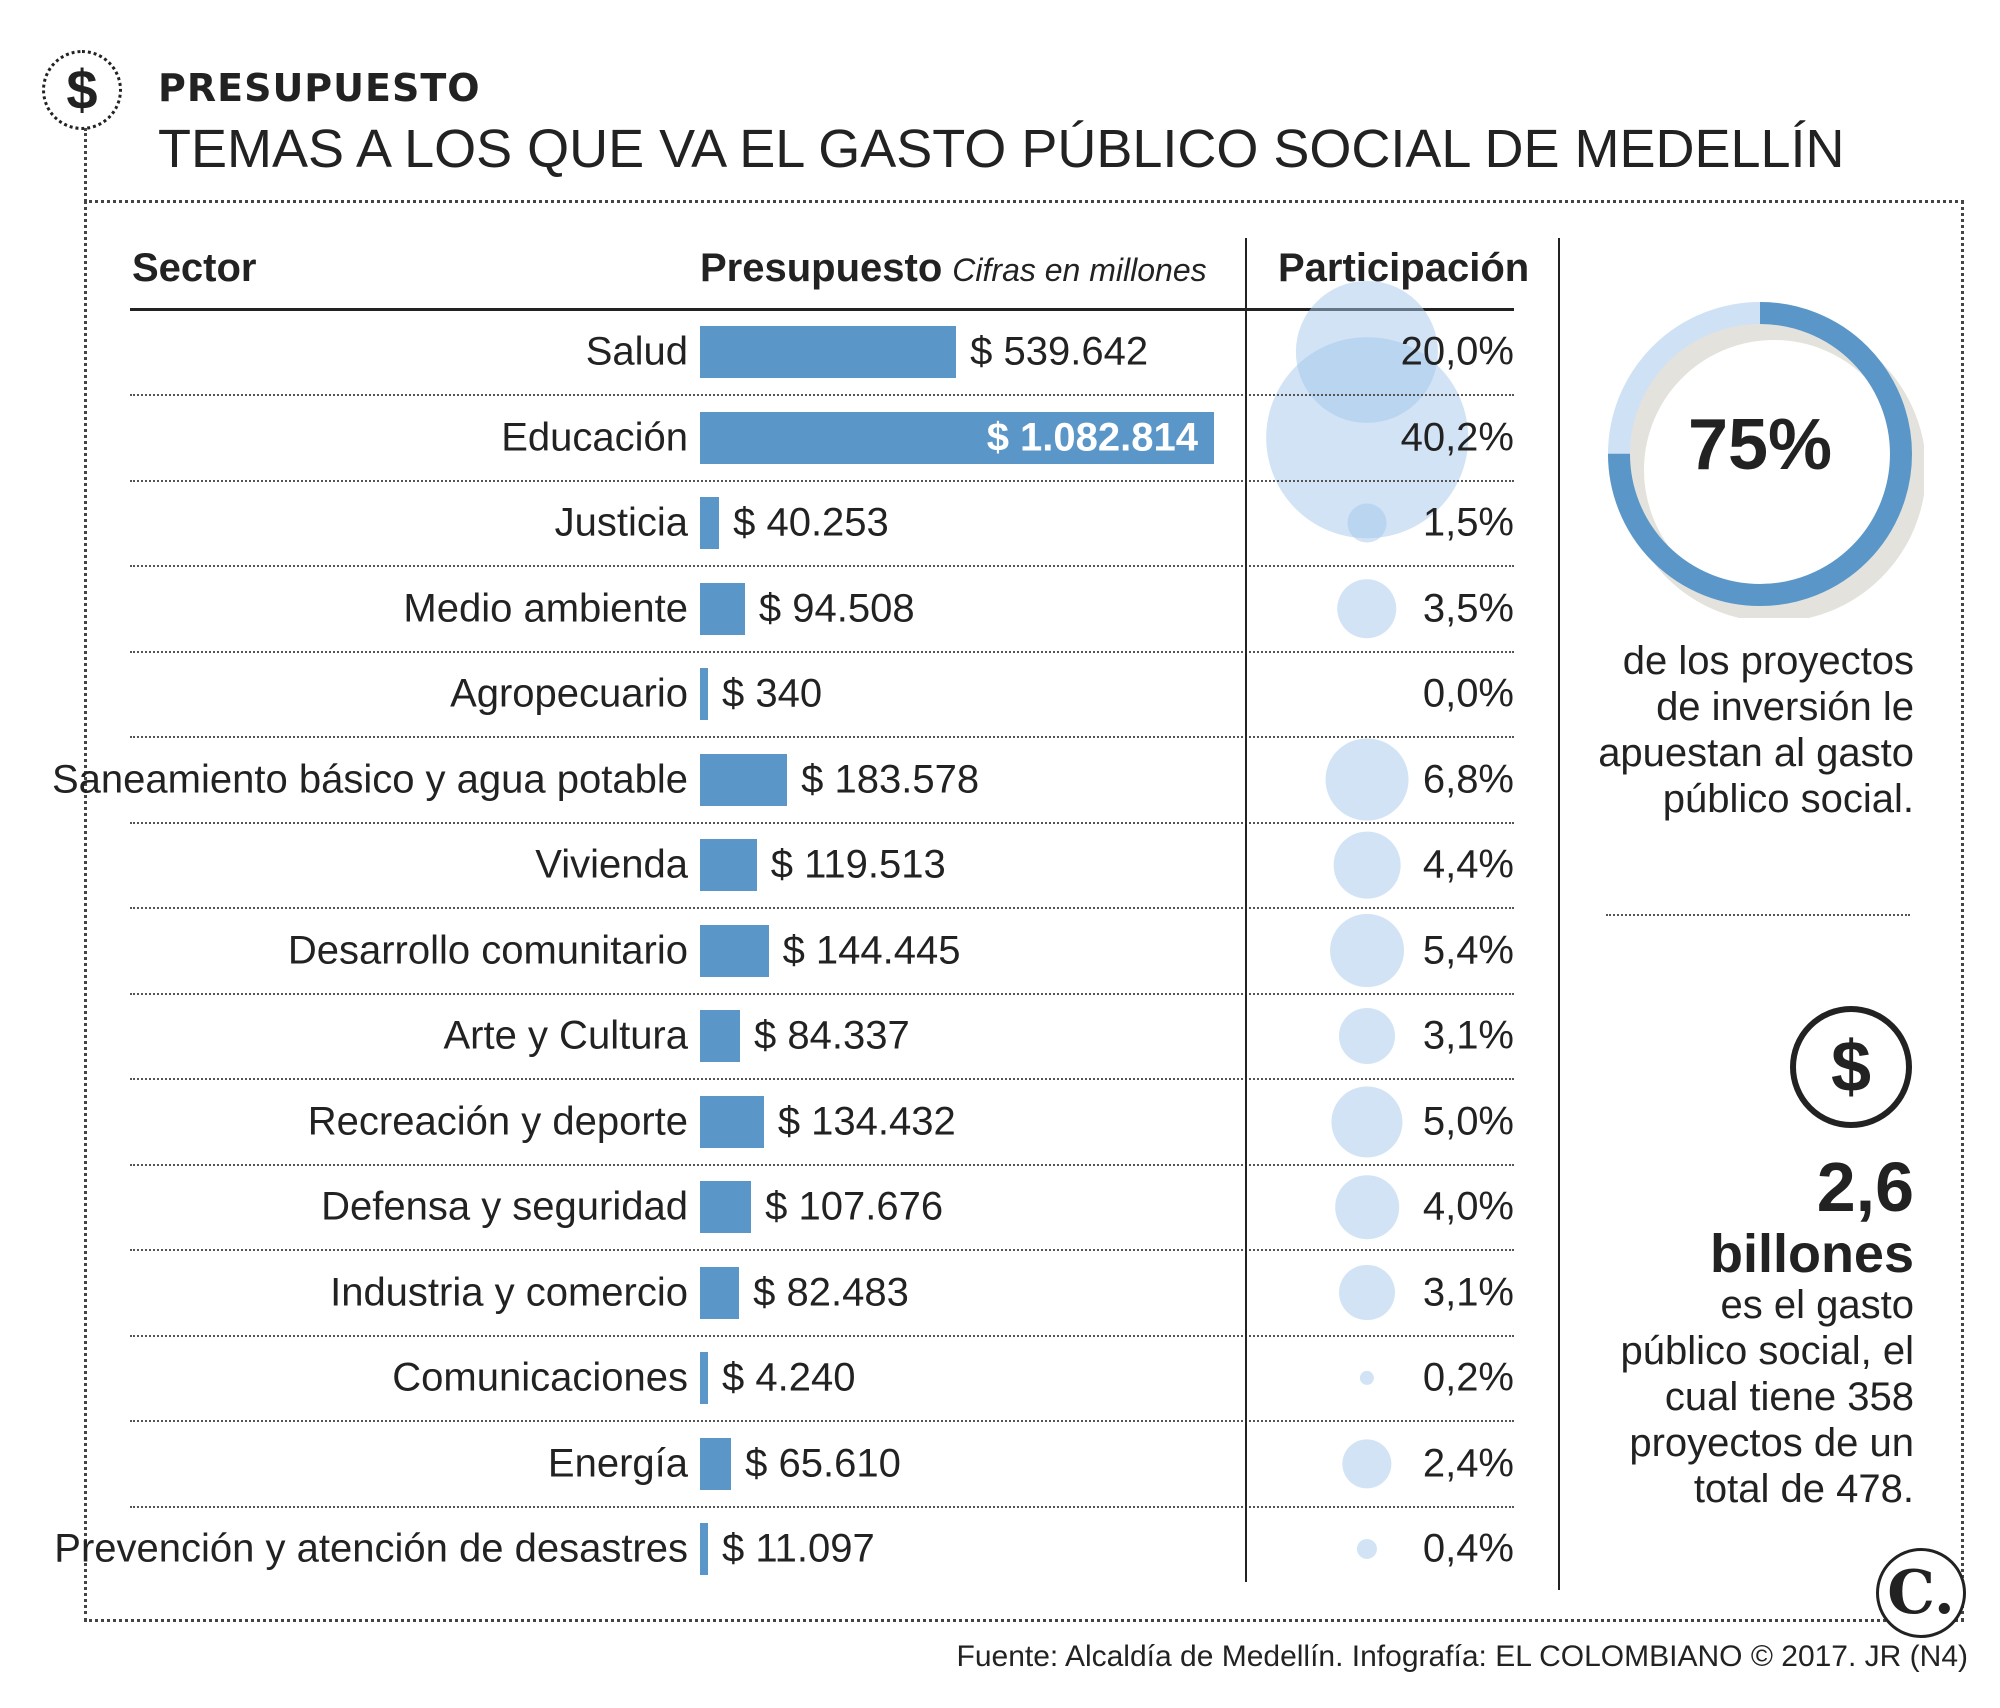 This screenshot has height=1708, width=2000. Describe the element at coordinates (1468, 779) in the screenshot. I see `share-label: 6,8%` at that location.